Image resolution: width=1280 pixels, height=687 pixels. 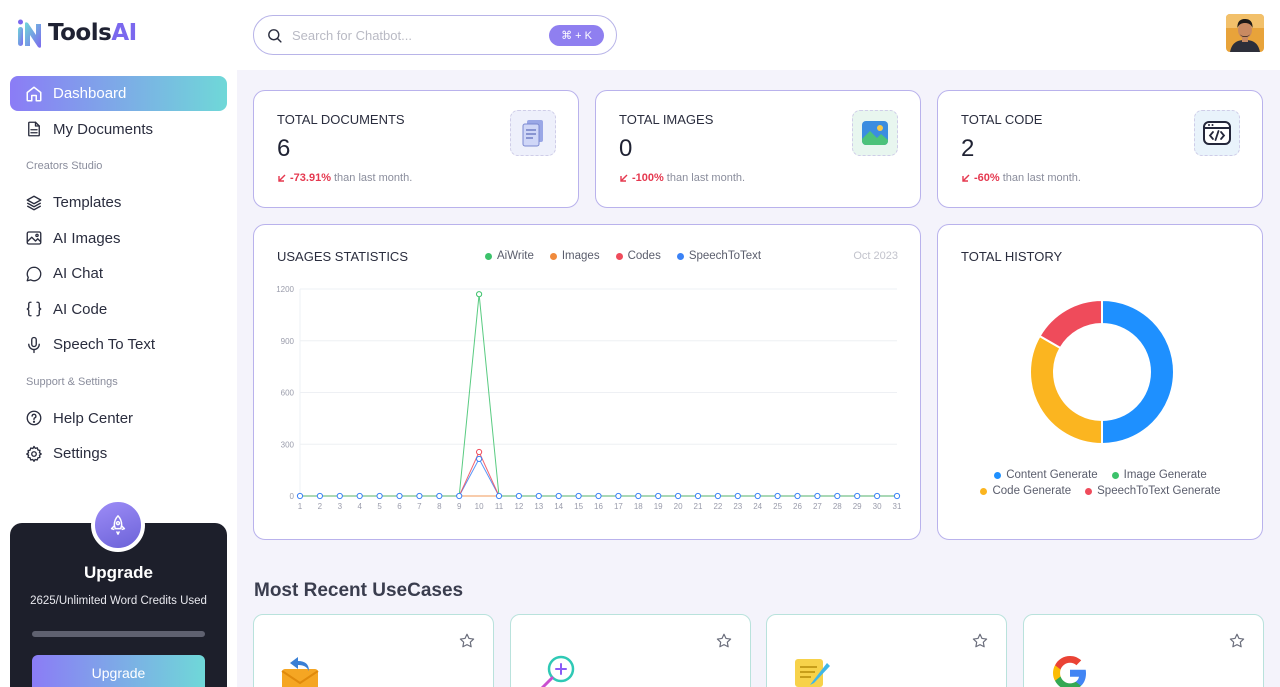 I want to click on layers-icon, so click(x=34, y=202).